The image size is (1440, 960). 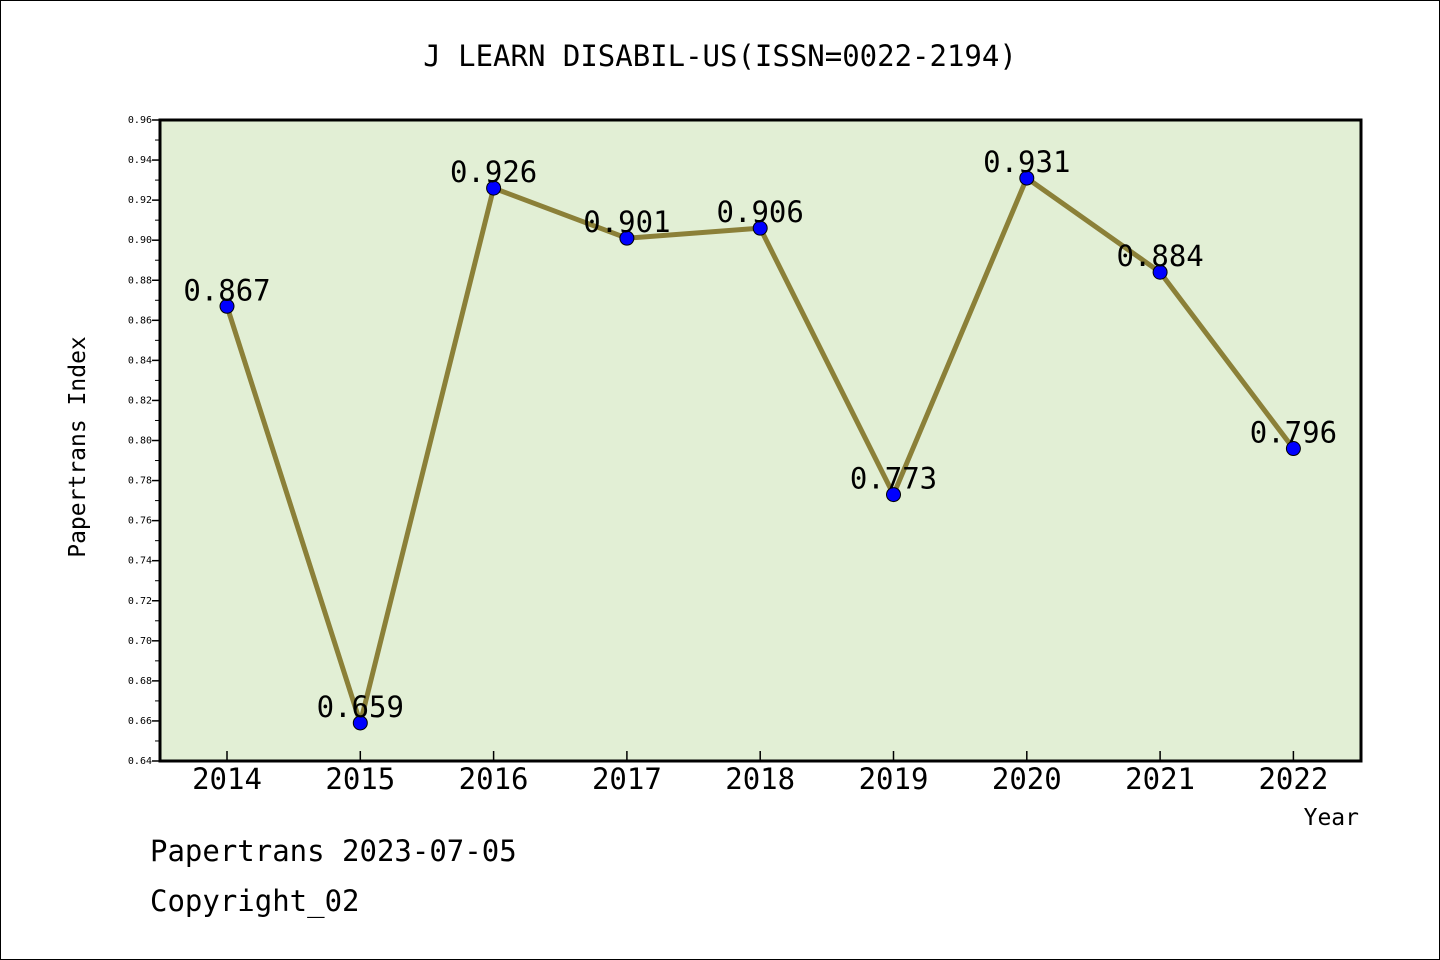 What do you see at coordinates (140, 320) in the screenshot?
I see `y-tick-label: 0.86` at bounding box center [140, 320].